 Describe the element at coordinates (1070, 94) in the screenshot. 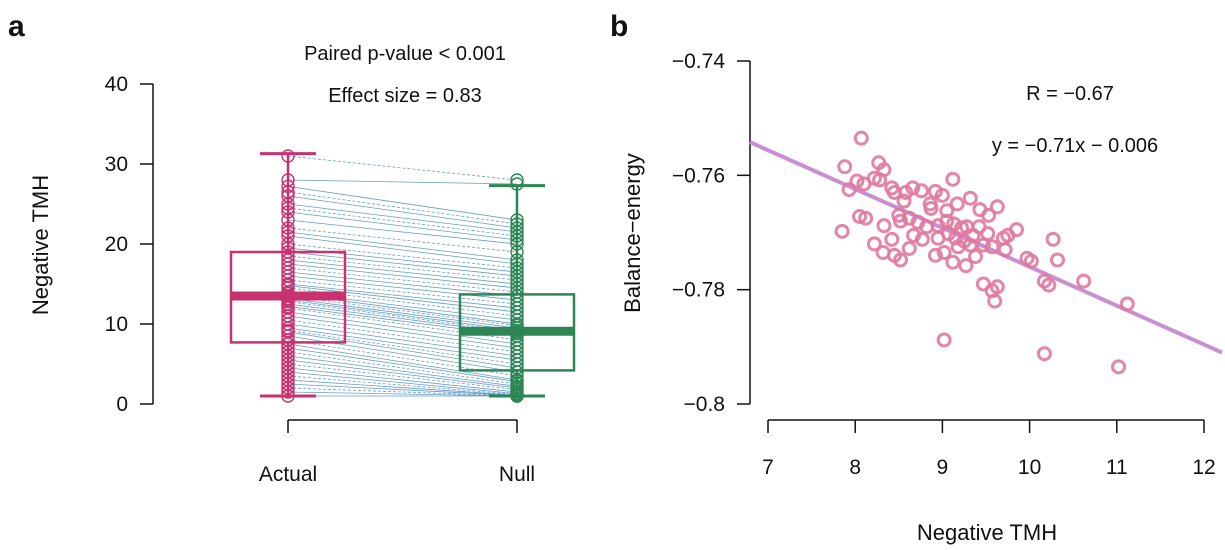

I see `annotation-r: R = −0.67` at that location.